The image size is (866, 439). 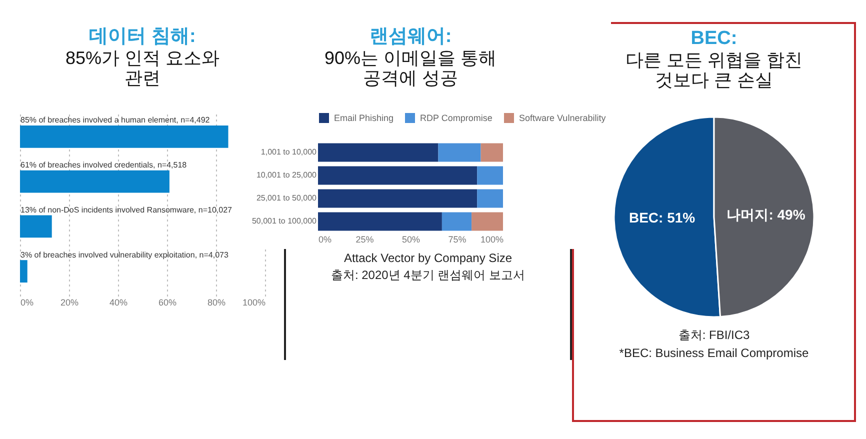 What do you see at coordinates (124, 255) in the screenshot?
I see `y-tick-label: 3% of breaches involved vulnerability exploitation, n=4,073` at bounding box center [124, 255].